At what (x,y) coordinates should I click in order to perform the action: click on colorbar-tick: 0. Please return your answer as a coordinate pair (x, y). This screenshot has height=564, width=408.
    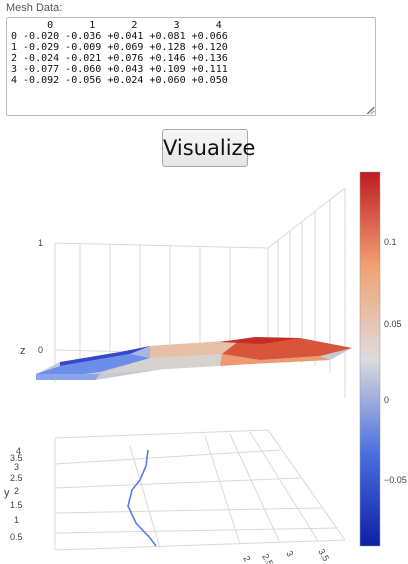
    Looking at the image, I should click on (386, 400).